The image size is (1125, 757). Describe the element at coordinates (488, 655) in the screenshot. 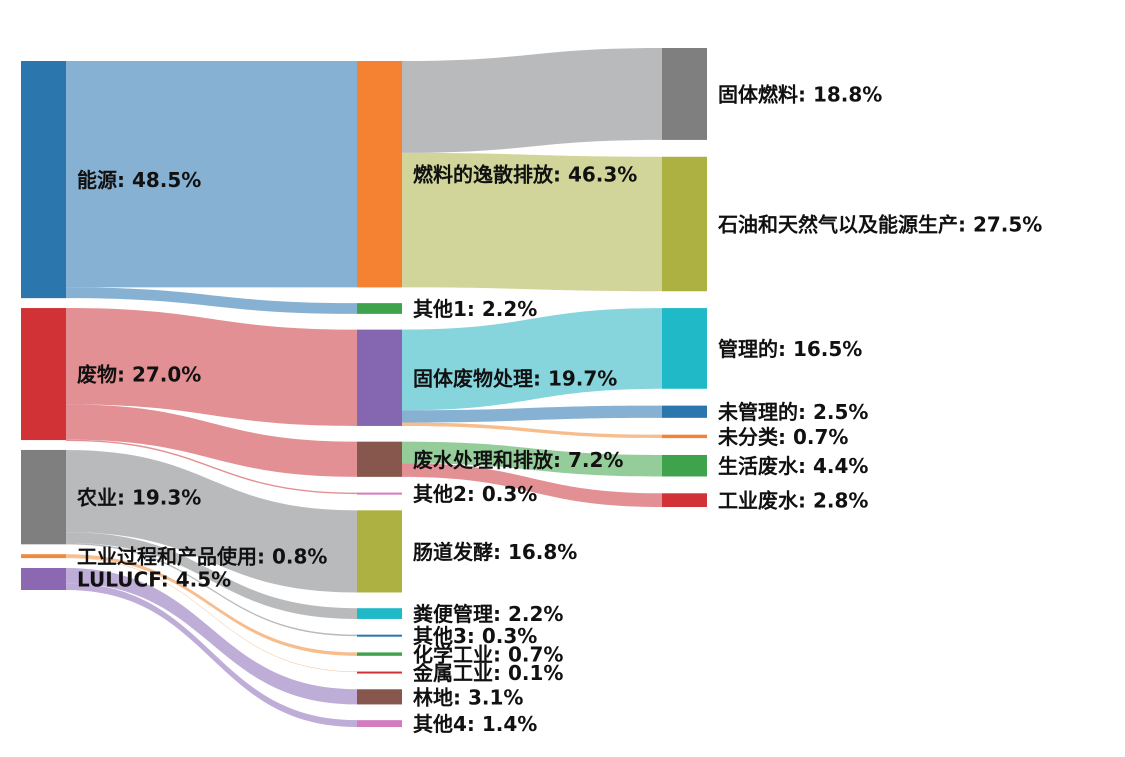

I see `node-label: 化学工业: 0.7%` at that location.